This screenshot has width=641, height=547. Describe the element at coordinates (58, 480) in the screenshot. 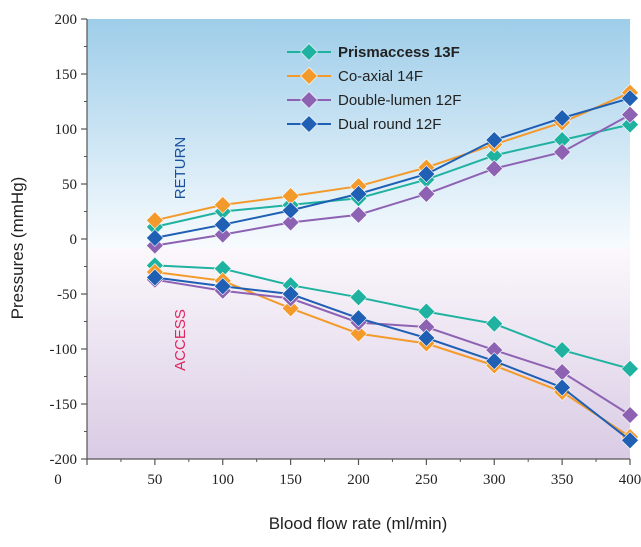

I see `x-tick-label: 0` at that location.